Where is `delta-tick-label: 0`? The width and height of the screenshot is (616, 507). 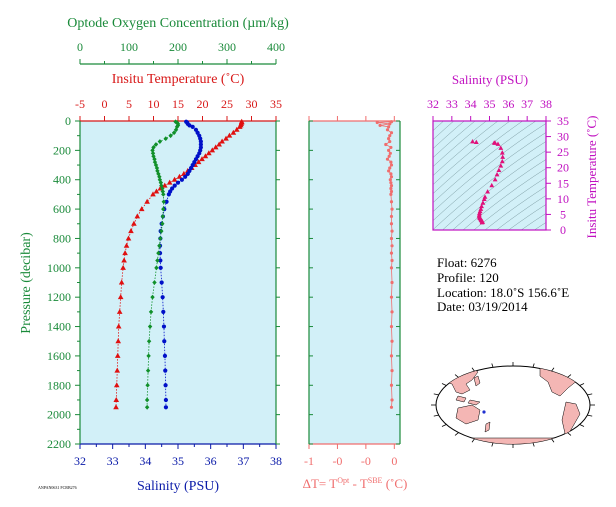
delta-tick-label: 0 is located at coordinates (394, 461).